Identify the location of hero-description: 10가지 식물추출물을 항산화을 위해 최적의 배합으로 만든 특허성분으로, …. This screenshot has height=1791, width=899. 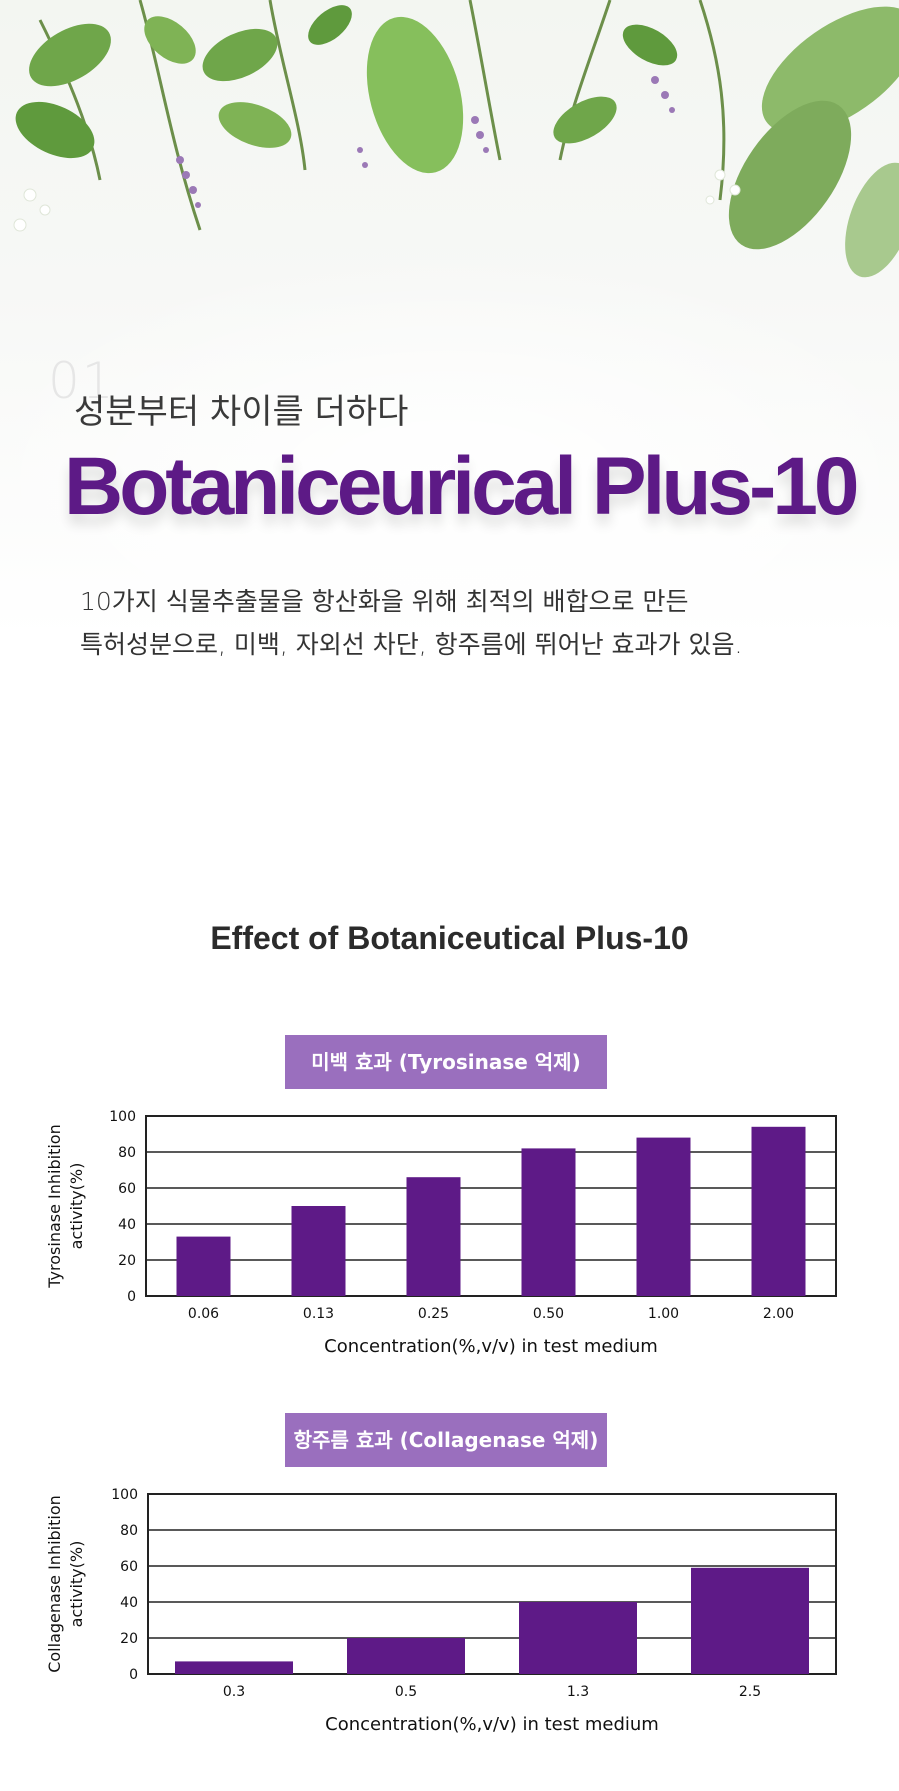
(470, 623).